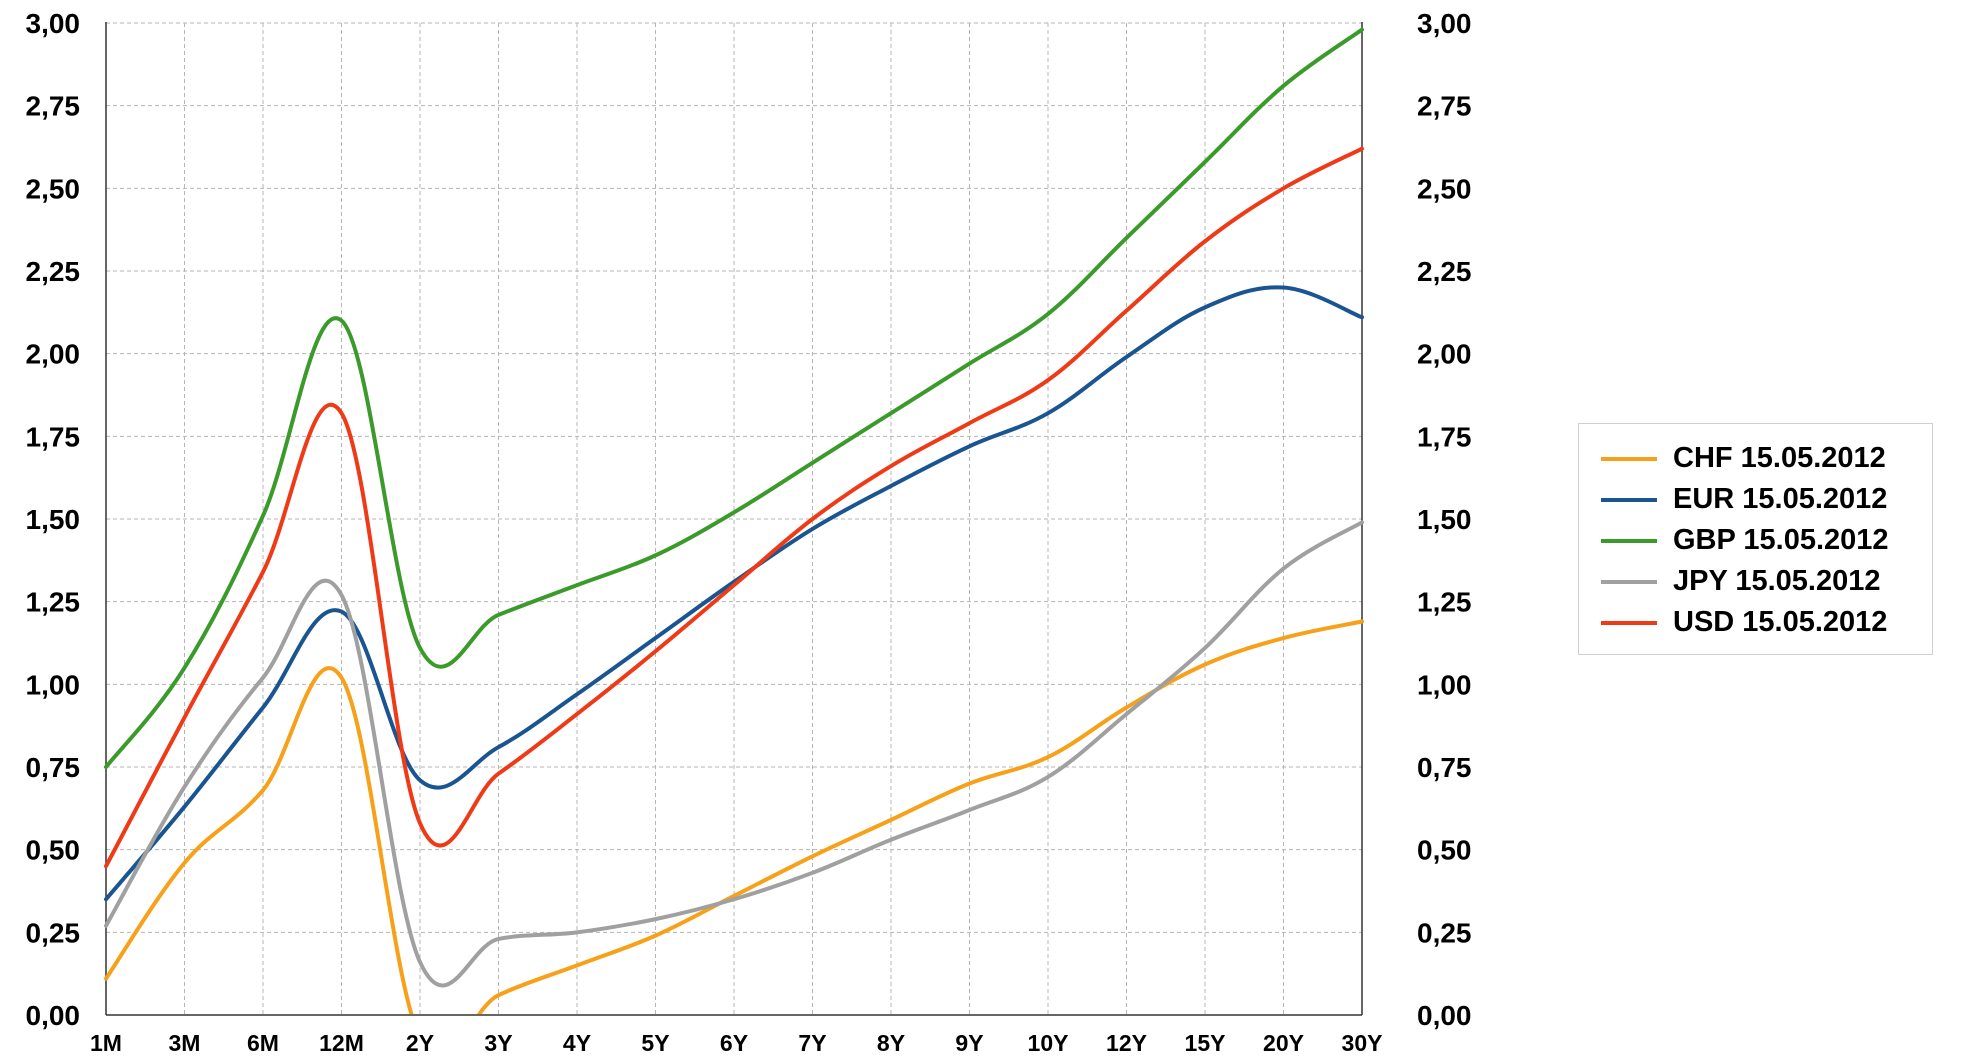 The height and width of the screenshot is (1061, 1962). I want to click on y-tick-label-left: 1,00, so click(53, 684).